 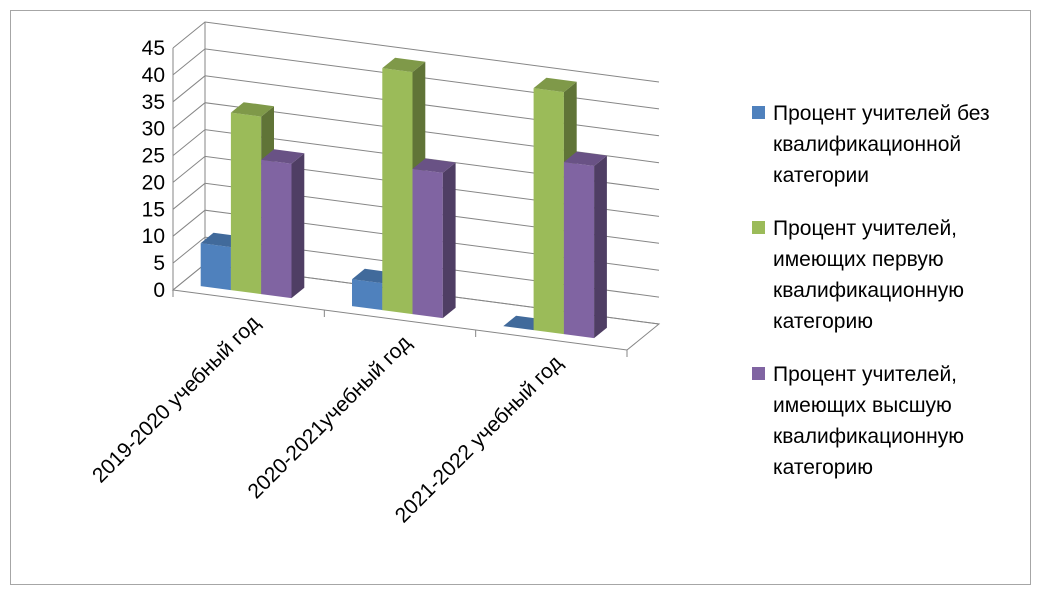 What do you see at coordinates (176, 399) in the screenshot?
I see `x-tick-label: 2019-2020 учебный год` at bounding box center [176, 399].